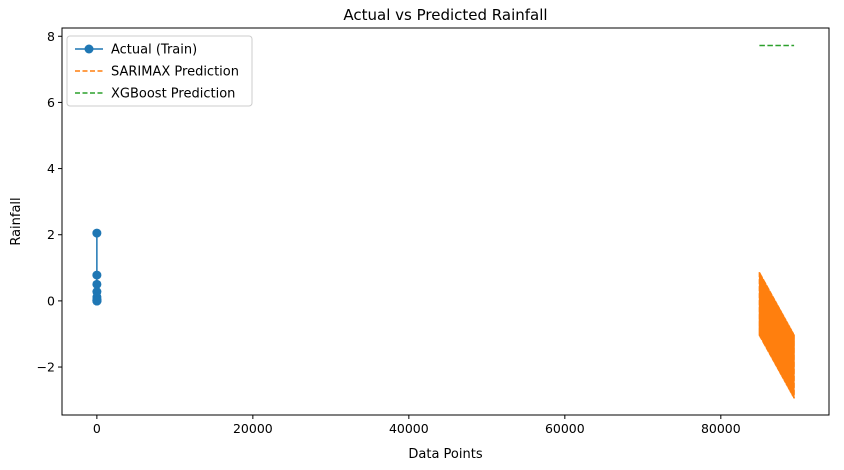  Describe the element at coordinates (89, 49) in the screenshot. I see `legend-marker` at that location.